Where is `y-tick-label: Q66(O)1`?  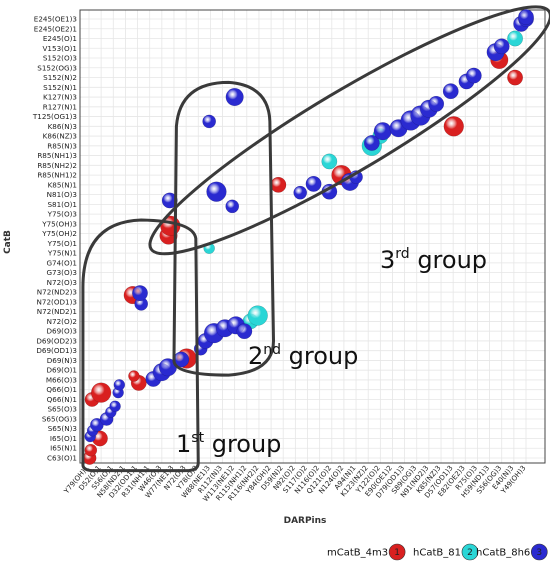 y-tick-label: Q66(O)1 is located at coordinates (61, 389).